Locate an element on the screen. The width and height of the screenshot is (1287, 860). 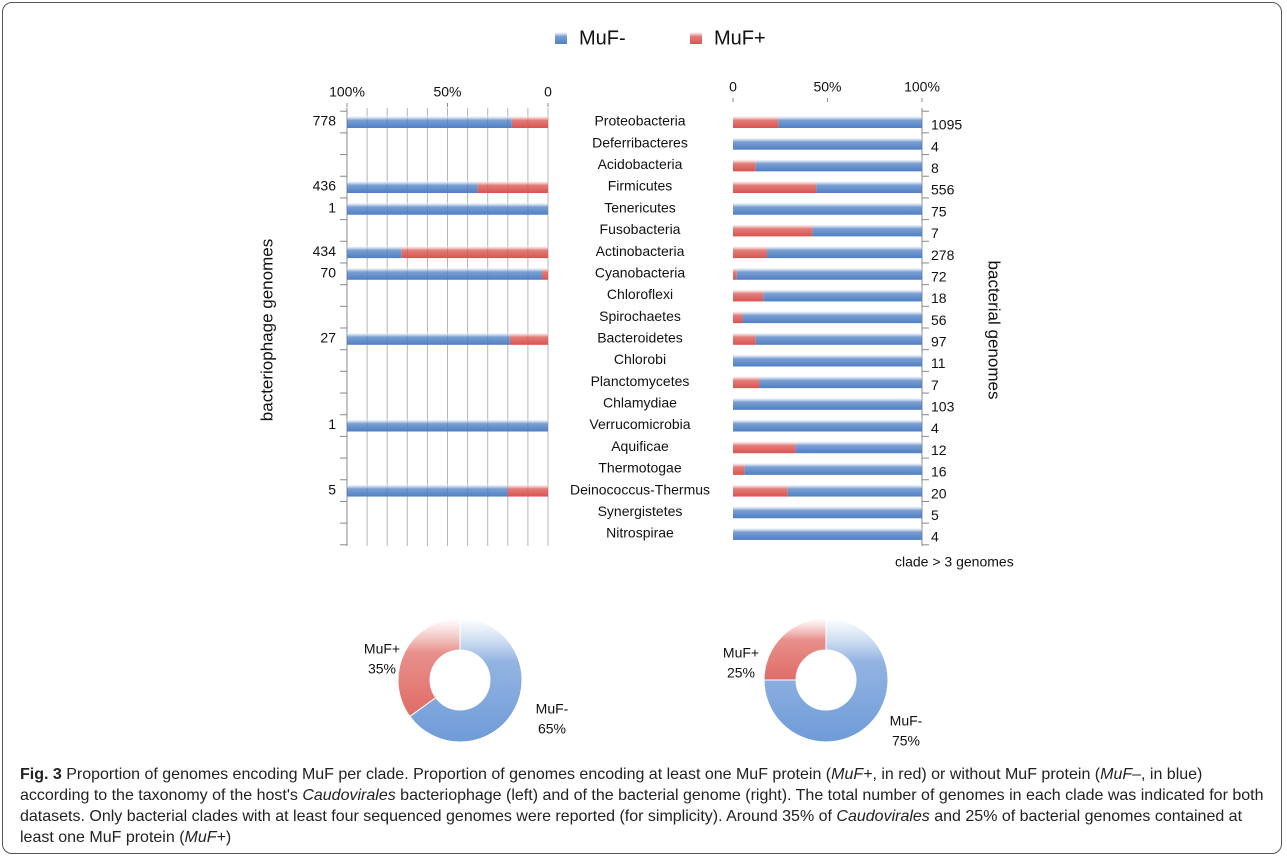
category-label: Aquificae is located at coordinates (640, 446).